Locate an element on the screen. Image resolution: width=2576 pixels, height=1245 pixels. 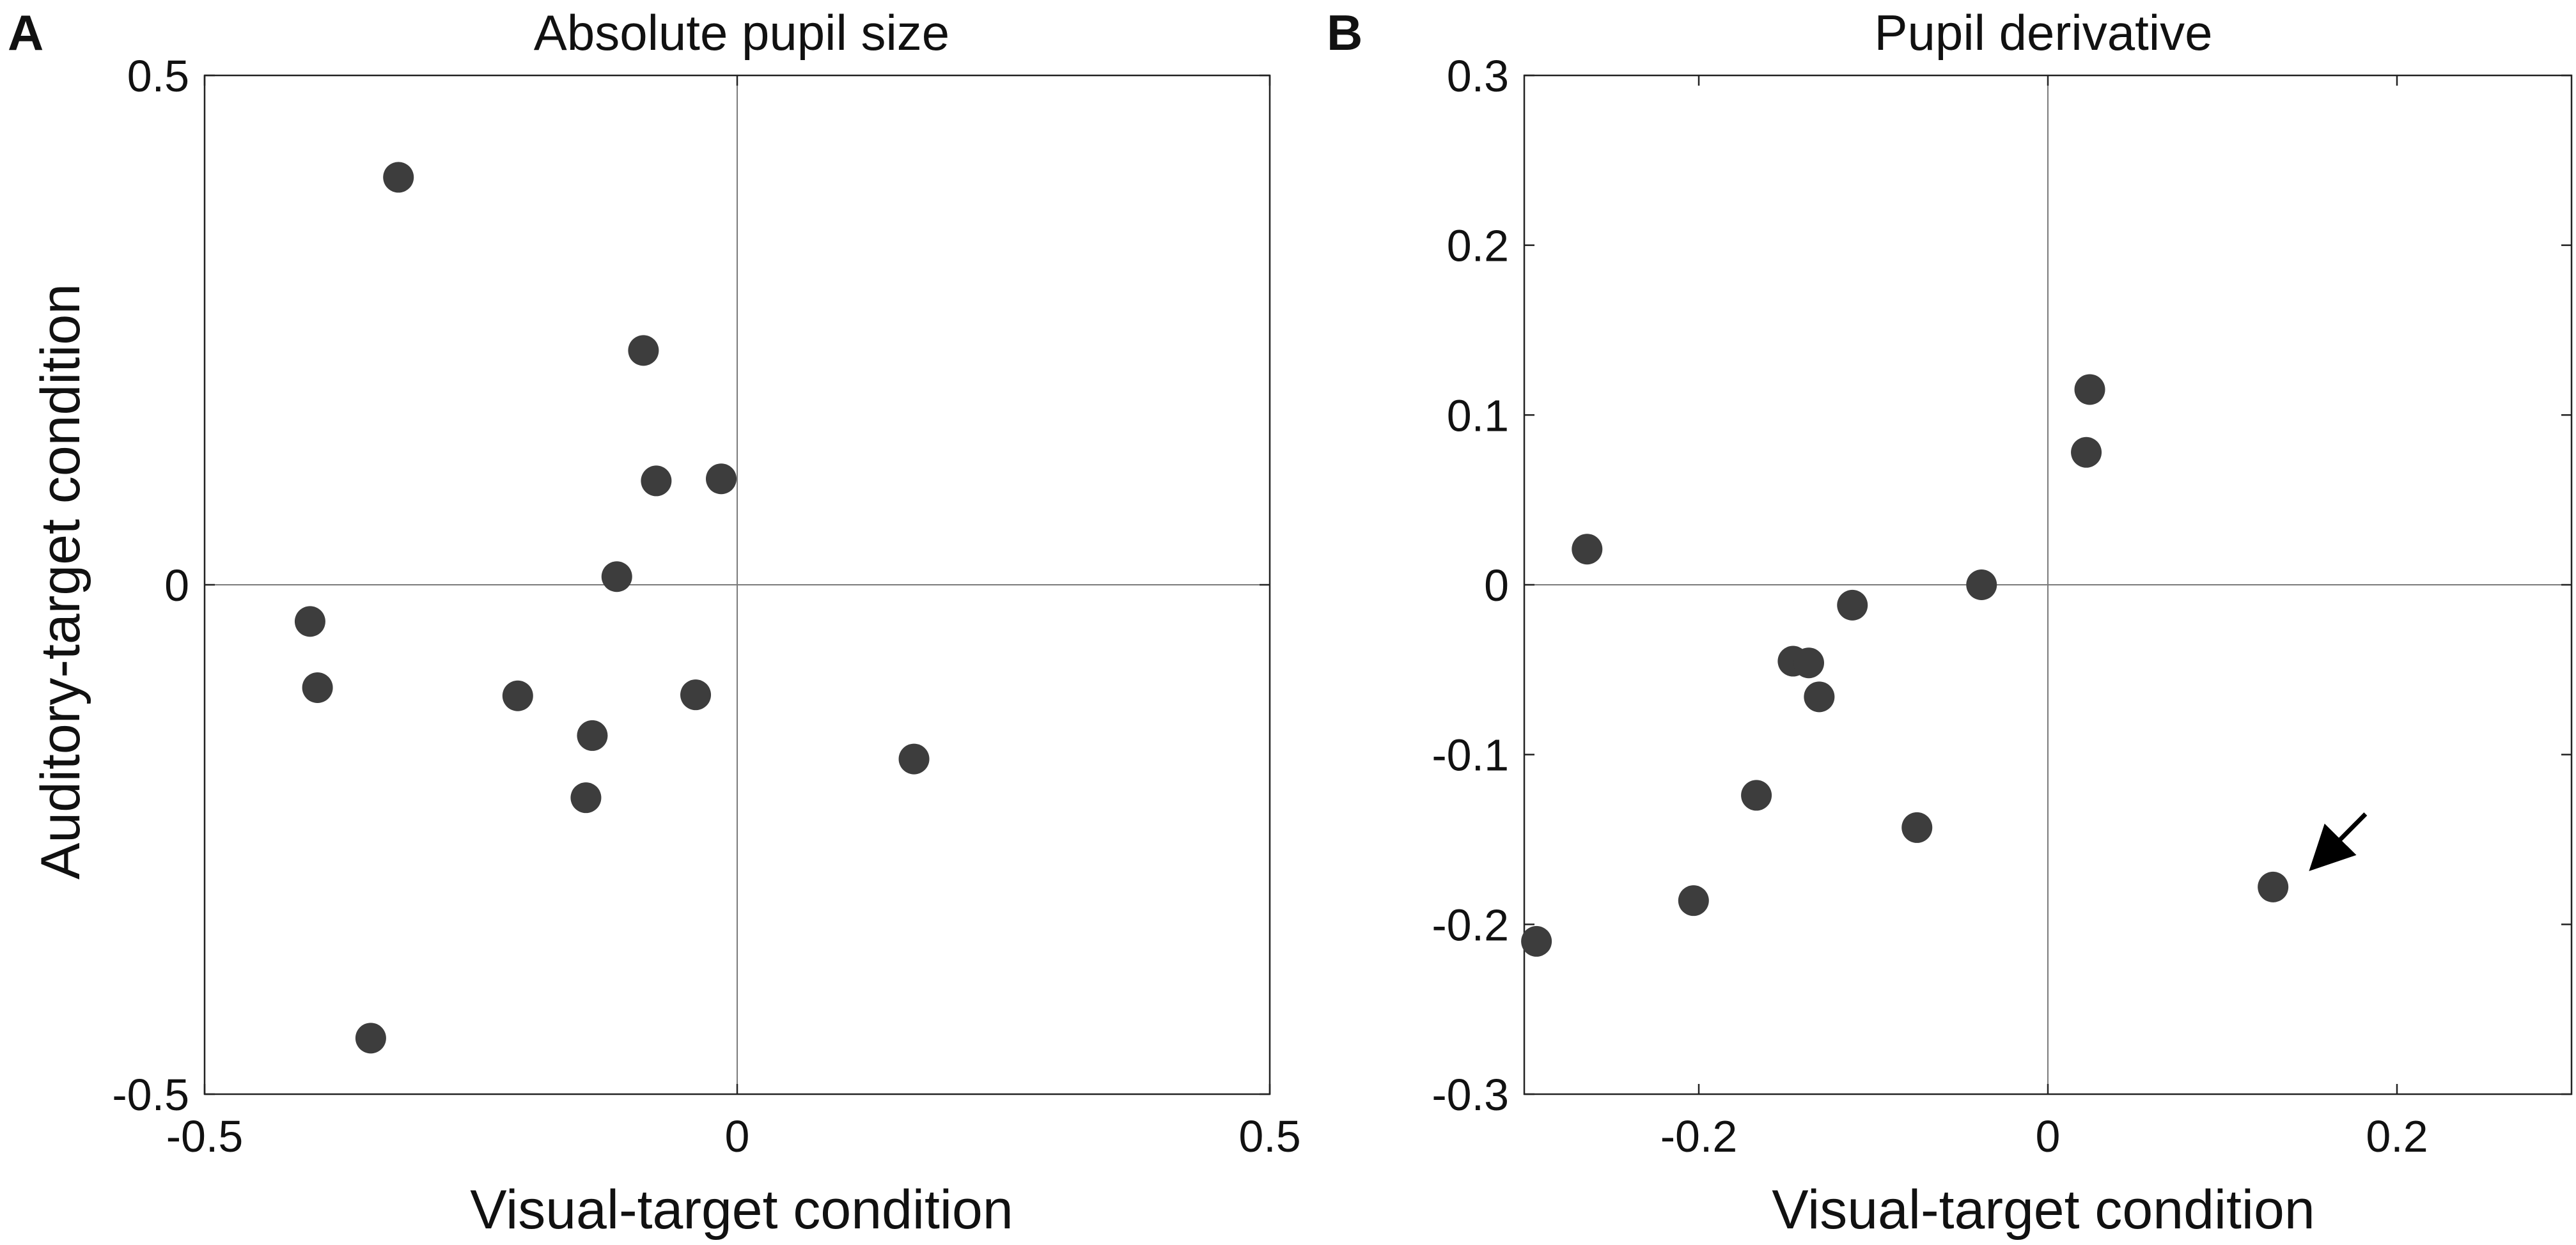
panel-a-title: Absolute pupil size is located at coordinates (741, 32).